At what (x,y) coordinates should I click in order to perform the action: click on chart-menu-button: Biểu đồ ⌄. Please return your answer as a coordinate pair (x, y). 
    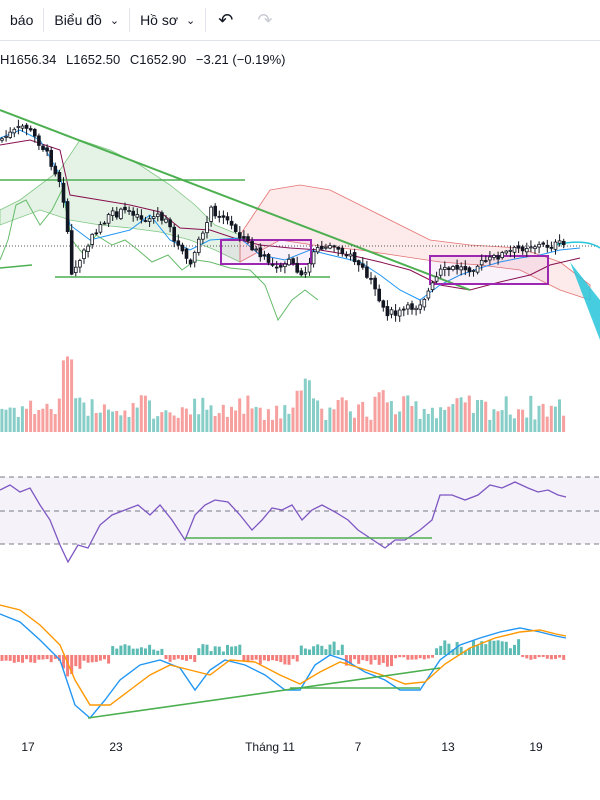
    Looking at the image, I should click on (86, 20).